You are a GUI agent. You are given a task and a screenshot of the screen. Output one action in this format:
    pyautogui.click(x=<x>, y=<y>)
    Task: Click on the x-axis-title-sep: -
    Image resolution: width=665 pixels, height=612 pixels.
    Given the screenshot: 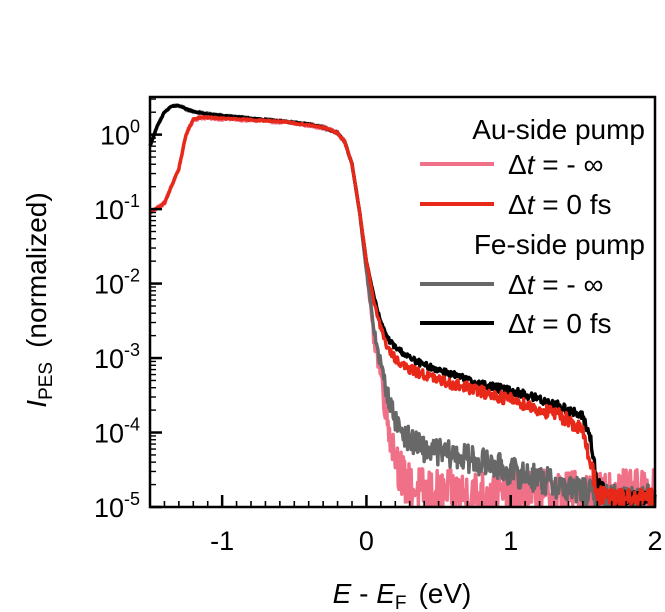 What is the action you would take?
    pyautogui.click(x=363, y=593)
    